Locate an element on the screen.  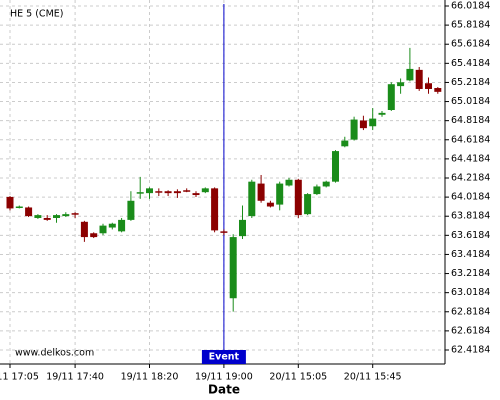
y-tick-label: 65.0184 is located at coordinates (470, 101).